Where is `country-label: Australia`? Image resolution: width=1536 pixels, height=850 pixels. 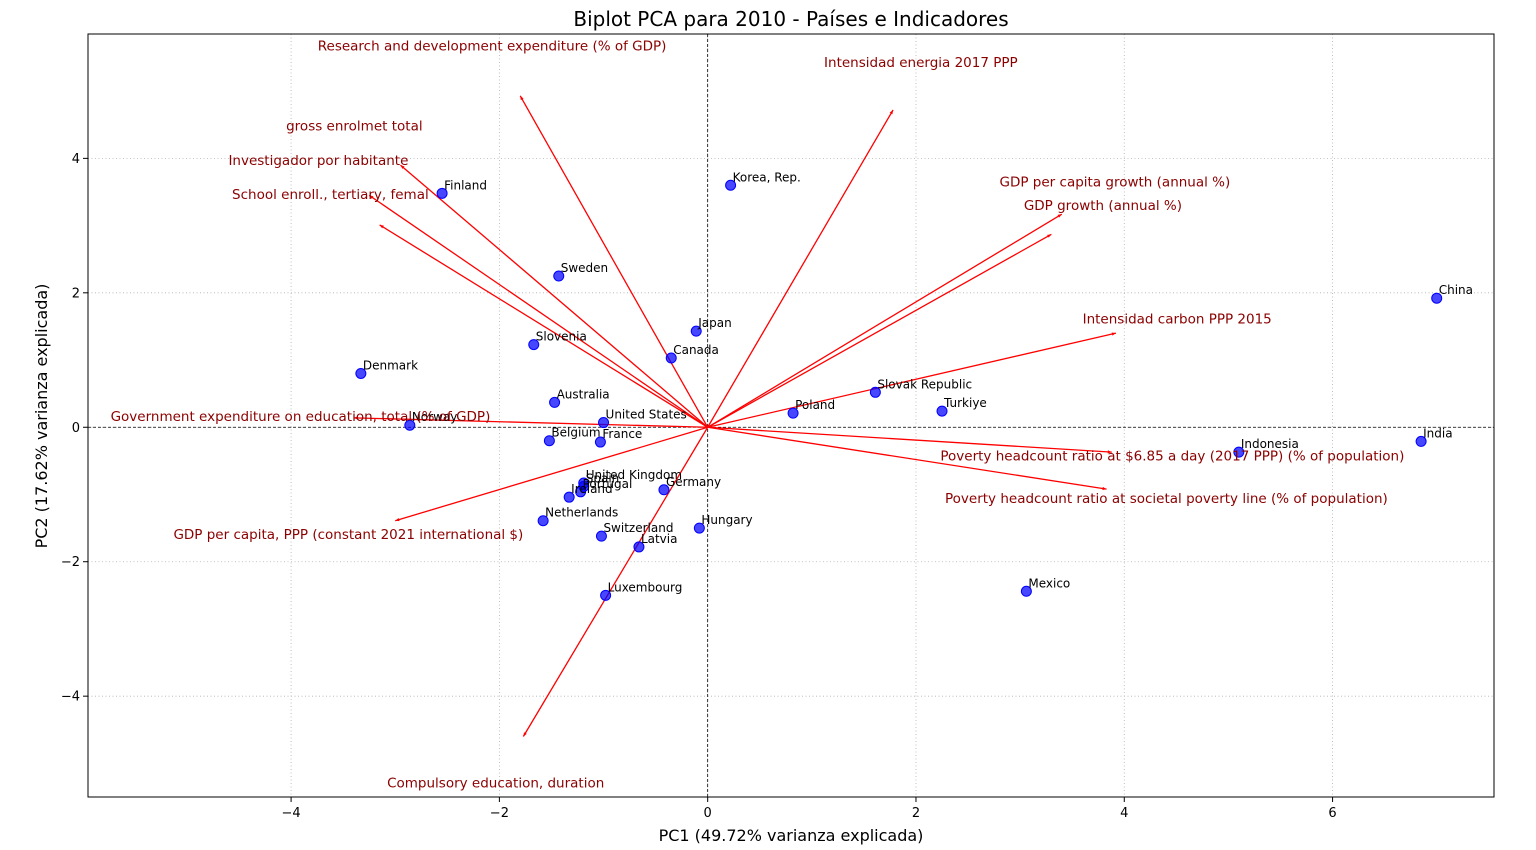 country-label: Australia is located at coordinates (583, 394).